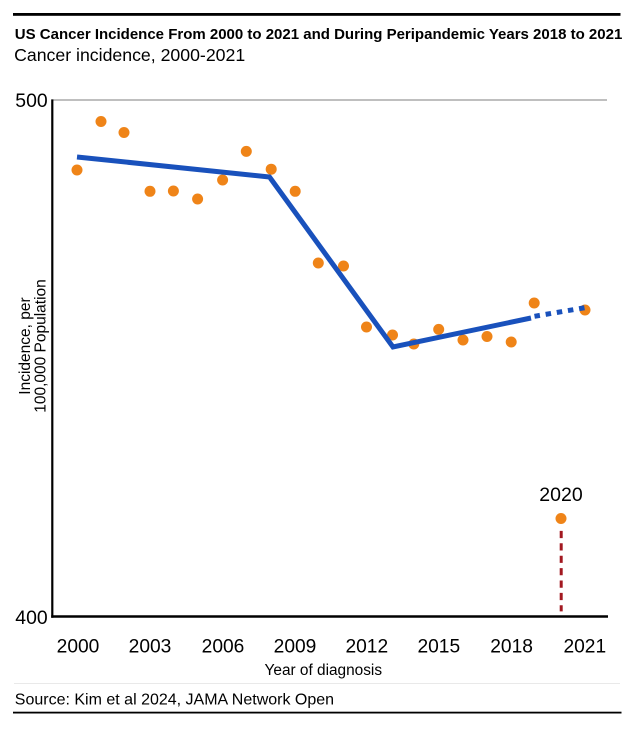  I want to click on svg-text: 2021, so click(584, 647).